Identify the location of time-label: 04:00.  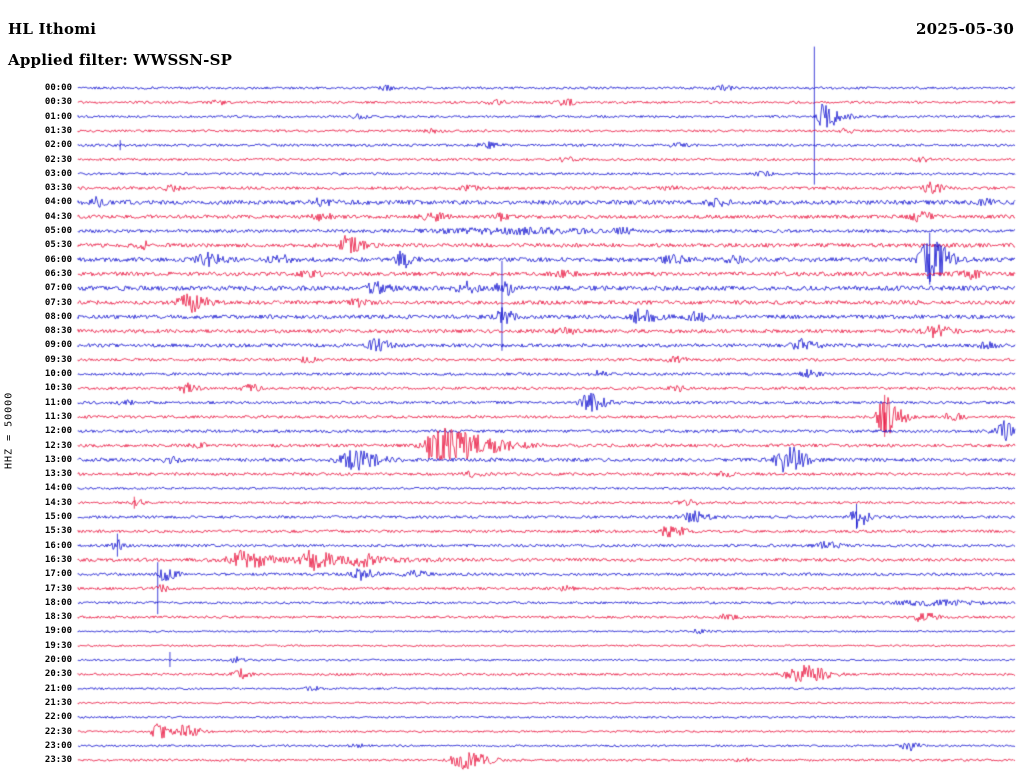
(58, 202).